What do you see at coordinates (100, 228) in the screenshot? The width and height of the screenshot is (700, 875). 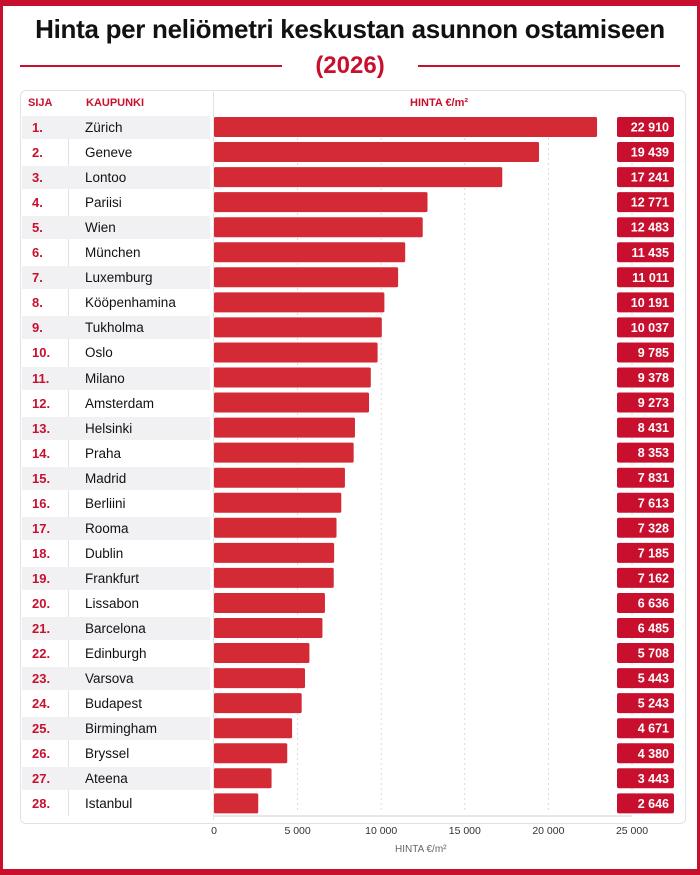 I see `city-label: Wien` at bounding box center [100, 228].